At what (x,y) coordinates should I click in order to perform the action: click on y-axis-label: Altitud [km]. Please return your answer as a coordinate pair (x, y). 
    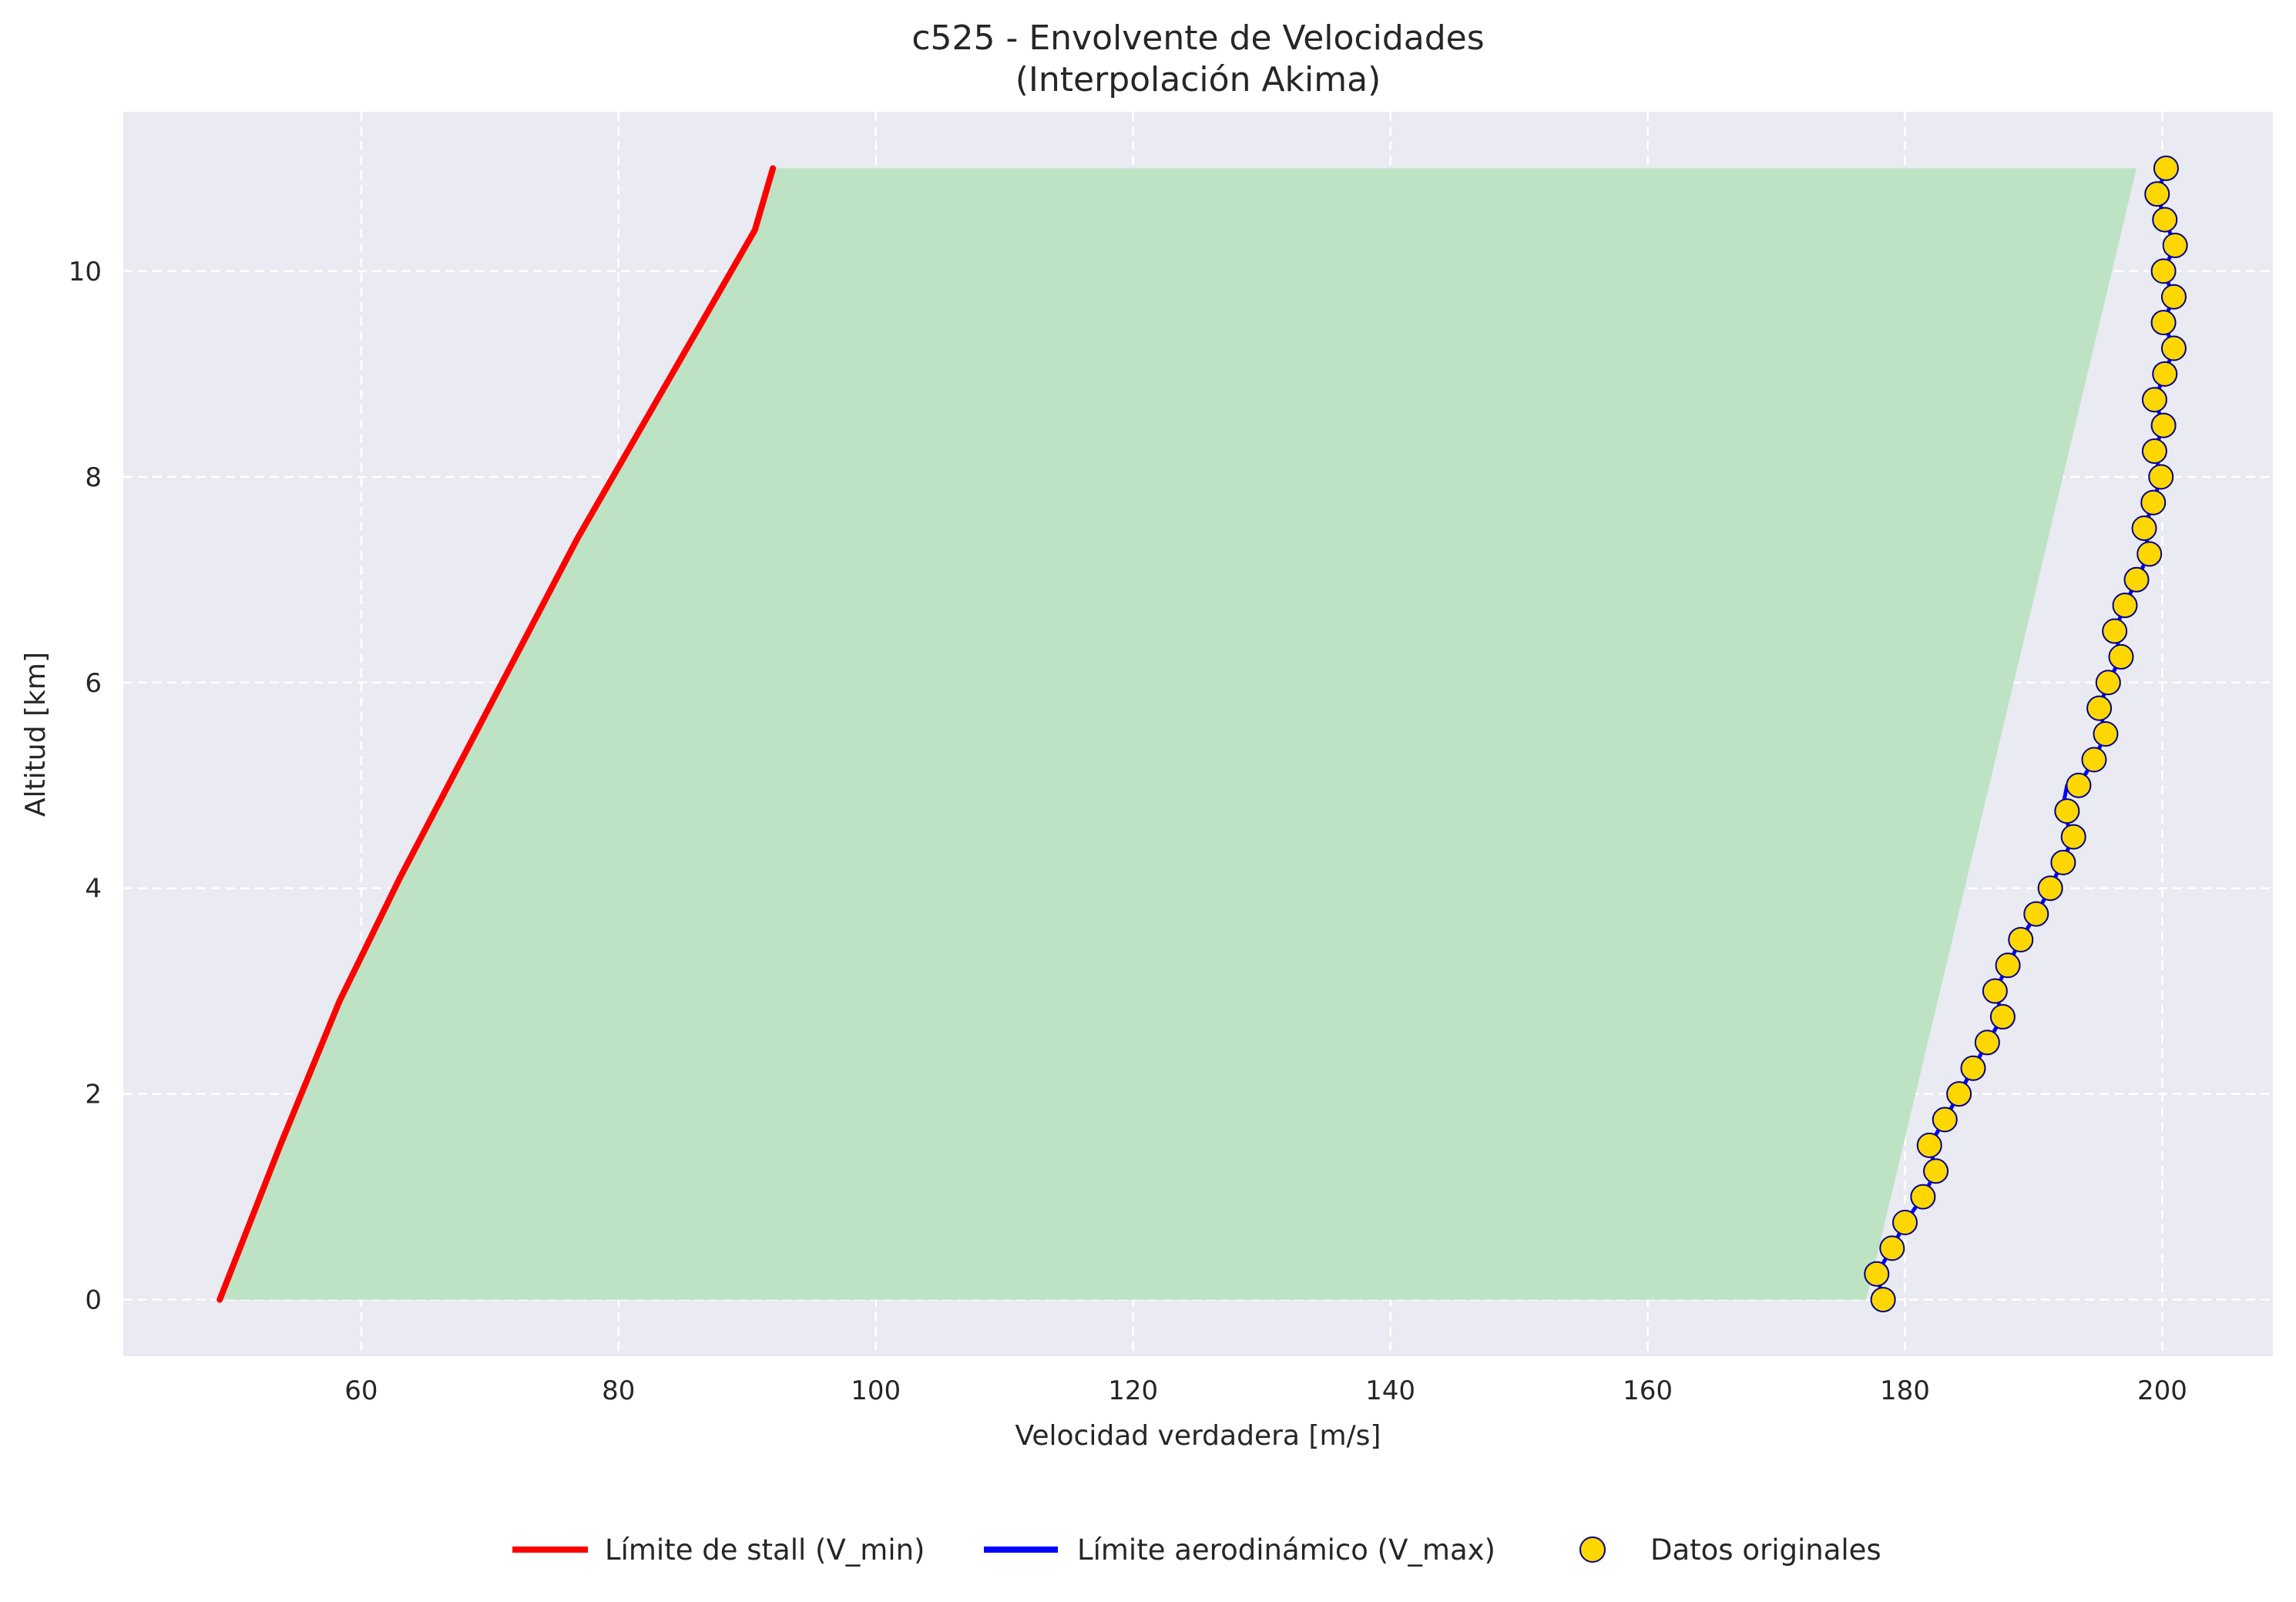
    Looking at the image, I should click on (36, 734).